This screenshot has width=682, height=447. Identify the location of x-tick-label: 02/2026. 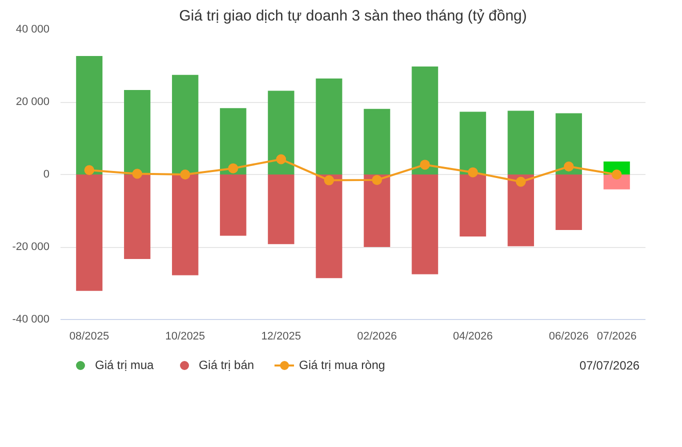
(377, 336).